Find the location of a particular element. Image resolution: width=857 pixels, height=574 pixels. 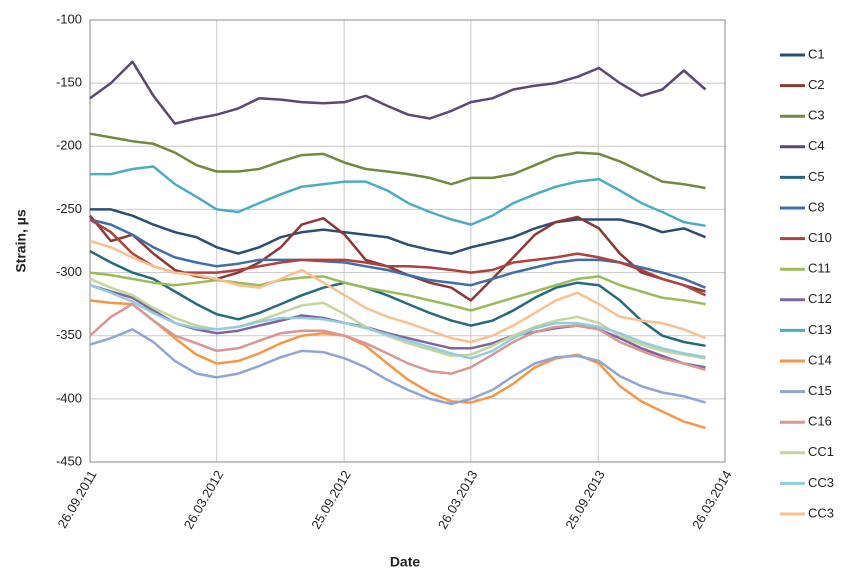

legend-label: C16 is located at coordinates (820, 421).